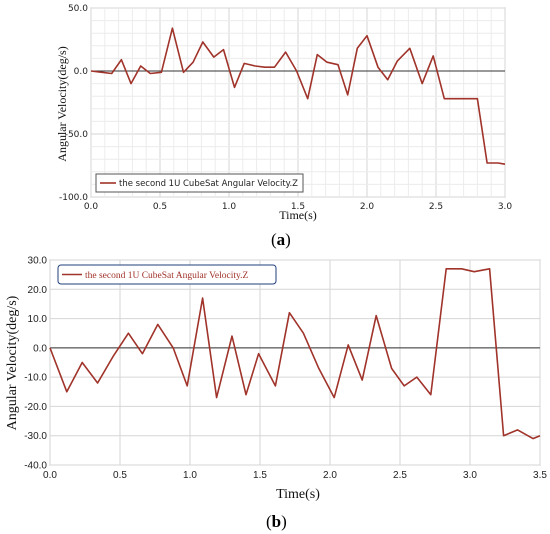 The height and width of the screenshot is (534, 550). Describe the element at coordinates (73, 198) in the screenshot. I see `y-tick-label: -100.0` at that location.